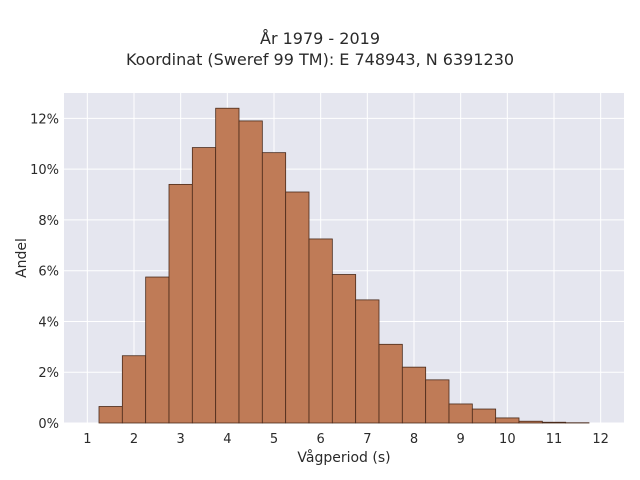 The image size is (640, 480). I want to click on y-tick-label: 6%, so click(48, 272).